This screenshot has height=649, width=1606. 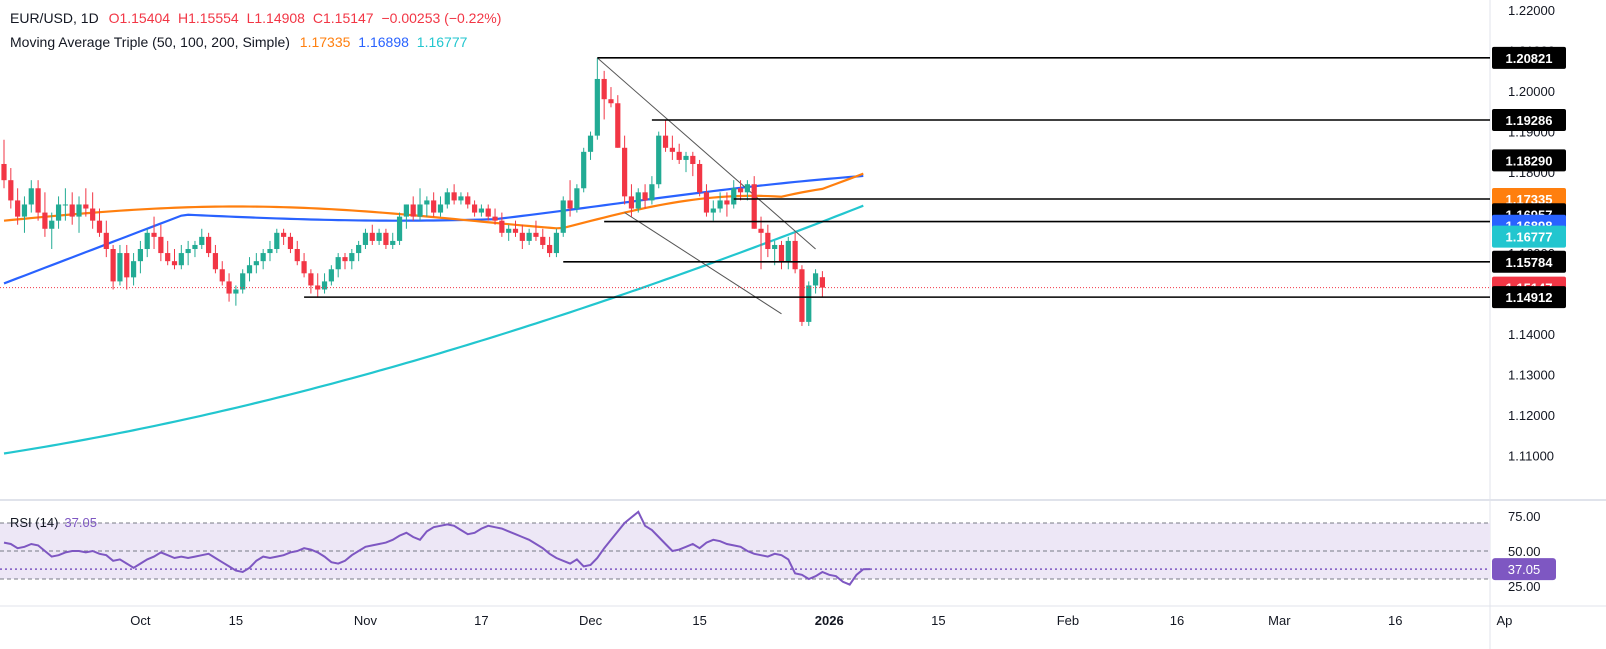 I want to click on change-value: −0.00253 (−0.22%), so click(x=441, y=18).